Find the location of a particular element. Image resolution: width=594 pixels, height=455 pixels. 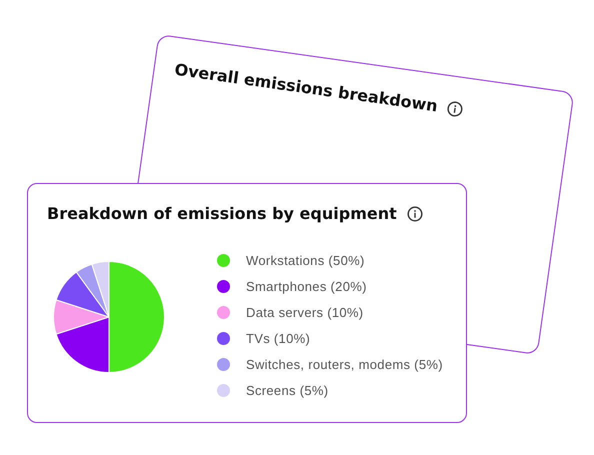

text: Overall emissions breakdown is located at coordinates (306, 88).